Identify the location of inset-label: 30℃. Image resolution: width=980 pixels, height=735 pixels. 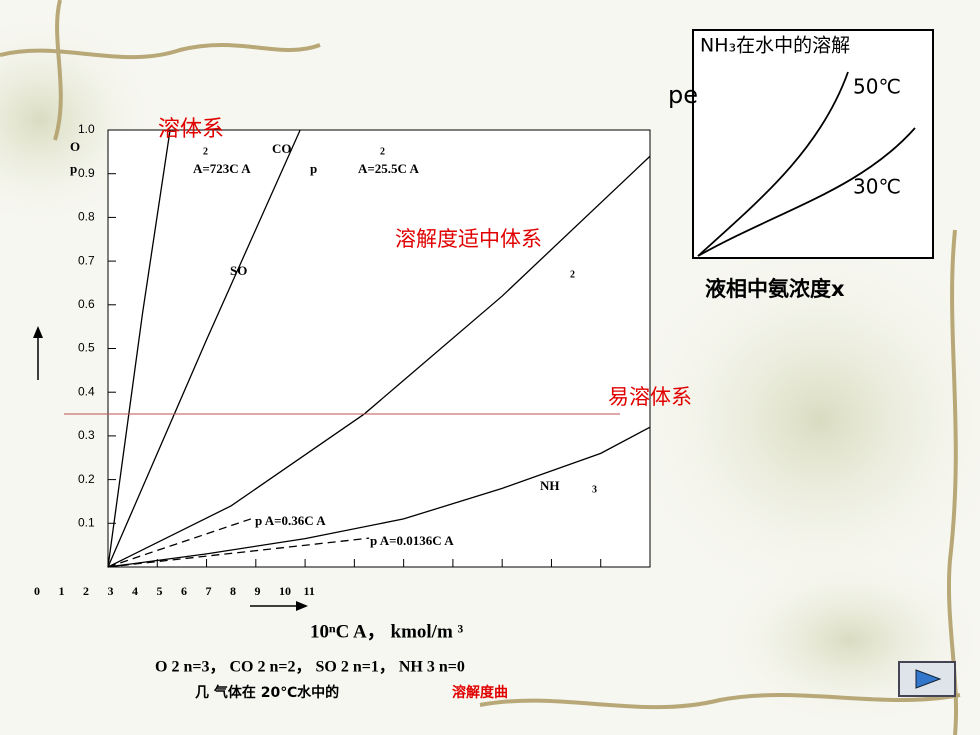
(877, 187).